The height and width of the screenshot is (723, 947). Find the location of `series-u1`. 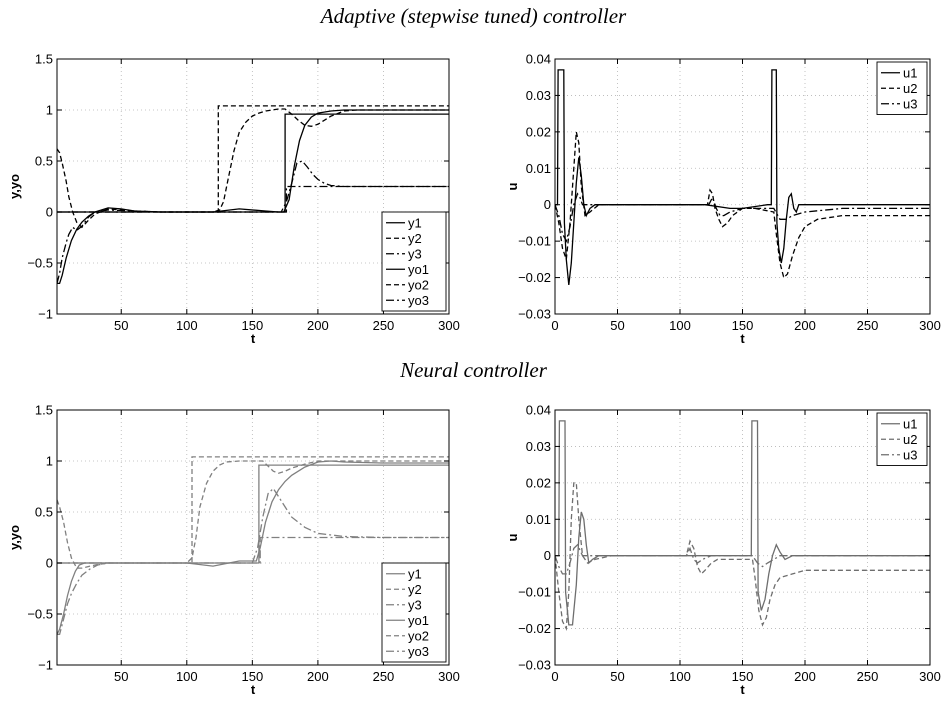

series-u1 is located at coordinates (742, 177).